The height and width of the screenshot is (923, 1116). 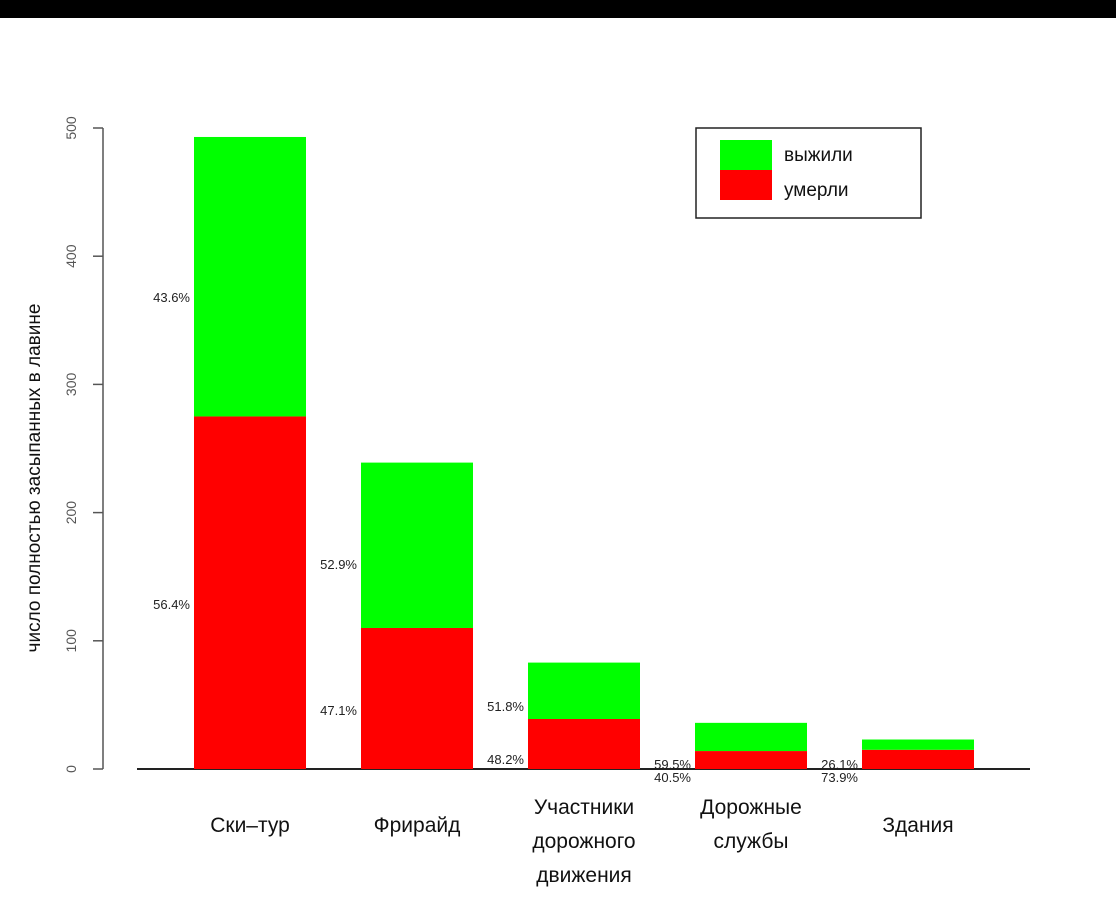 I want to click on pct-label-died: 73.9%, so click(x=839, y=777).